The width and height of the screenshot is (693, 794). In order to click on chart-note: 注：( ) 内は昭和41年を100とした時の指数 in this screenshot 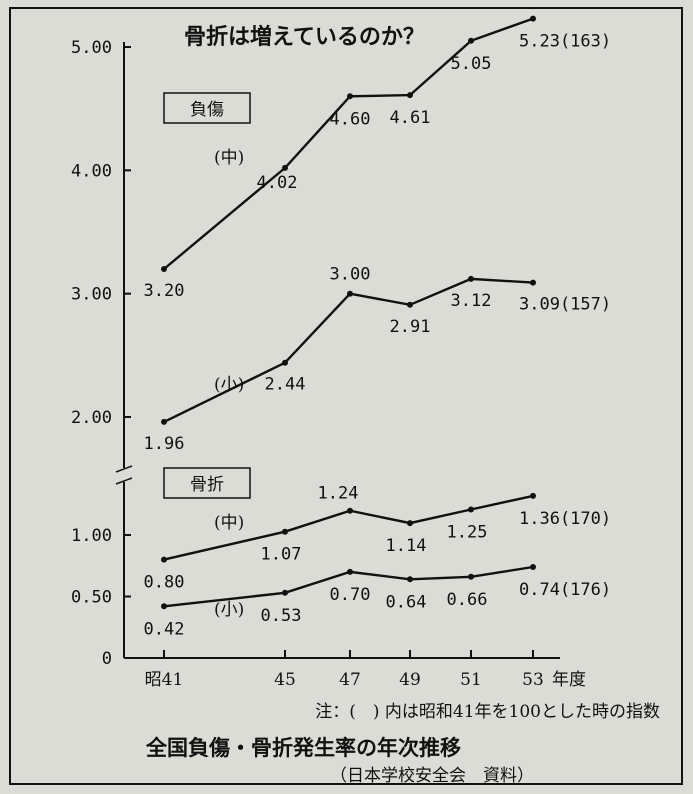, I will do `click(487, 712)`.